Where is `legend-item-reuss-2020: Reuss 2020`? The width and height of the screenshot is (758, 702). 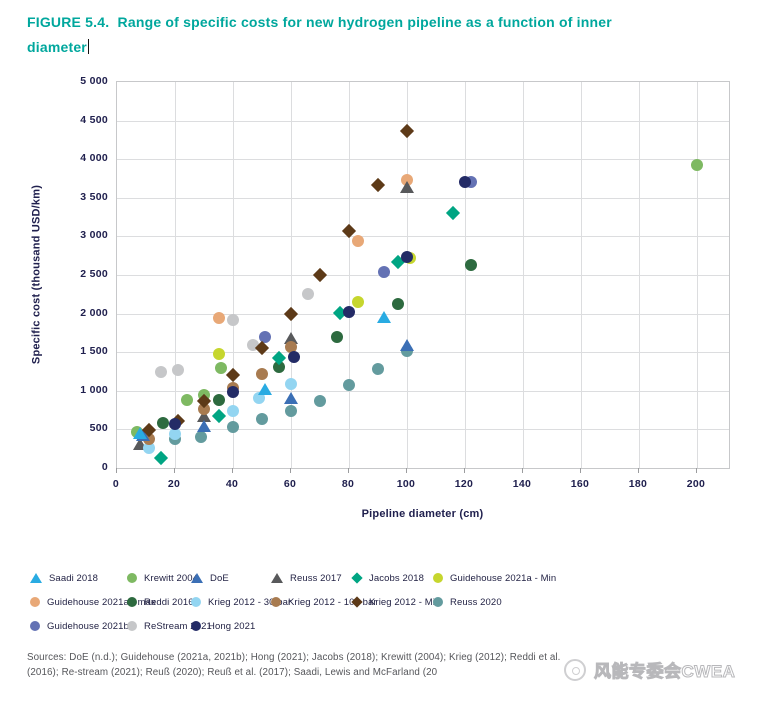
legend-item-reuss-2020: Reuss 2020 is located at coordinates (467, 602).